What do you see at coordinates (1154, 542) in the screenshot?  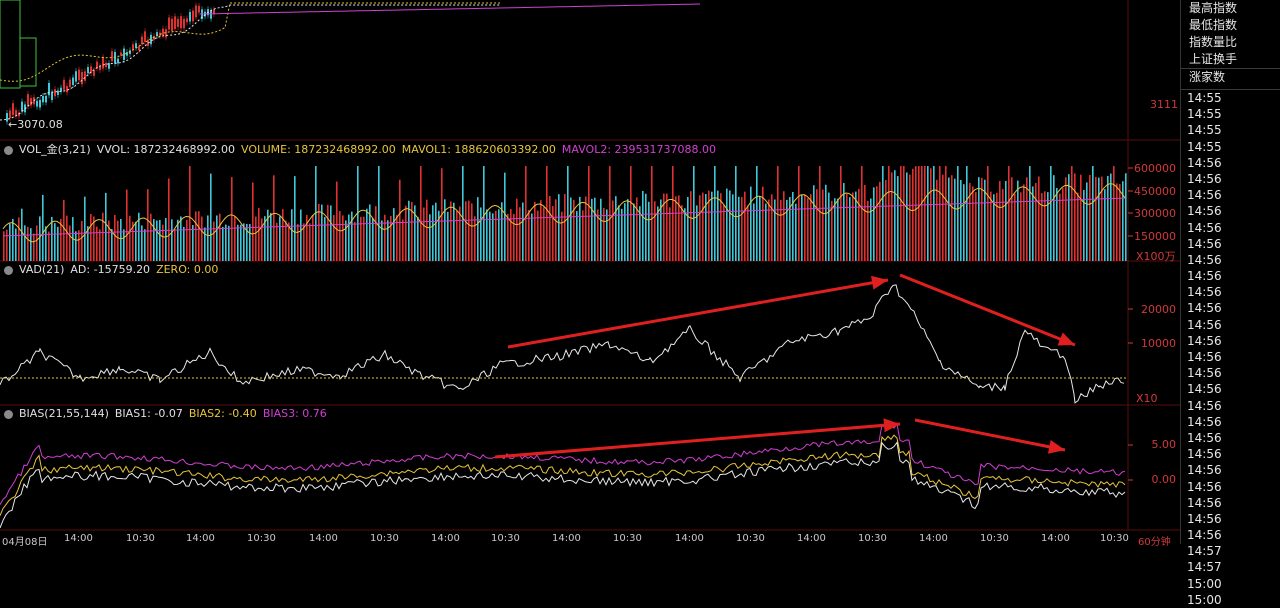 I see `period-label: 60分钟` at bounding box center [1154, 542].